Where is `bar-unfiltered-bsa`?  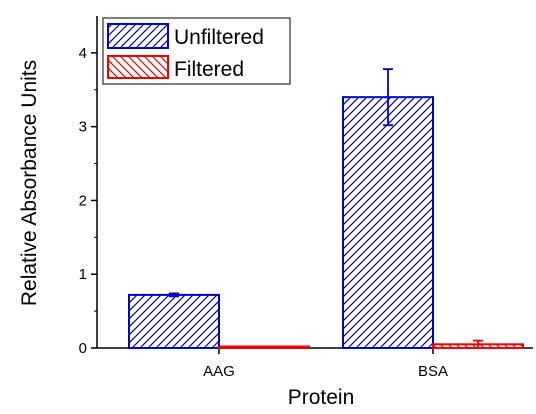 bar-unfiltered-bsa is located at coordinates (388, 223).